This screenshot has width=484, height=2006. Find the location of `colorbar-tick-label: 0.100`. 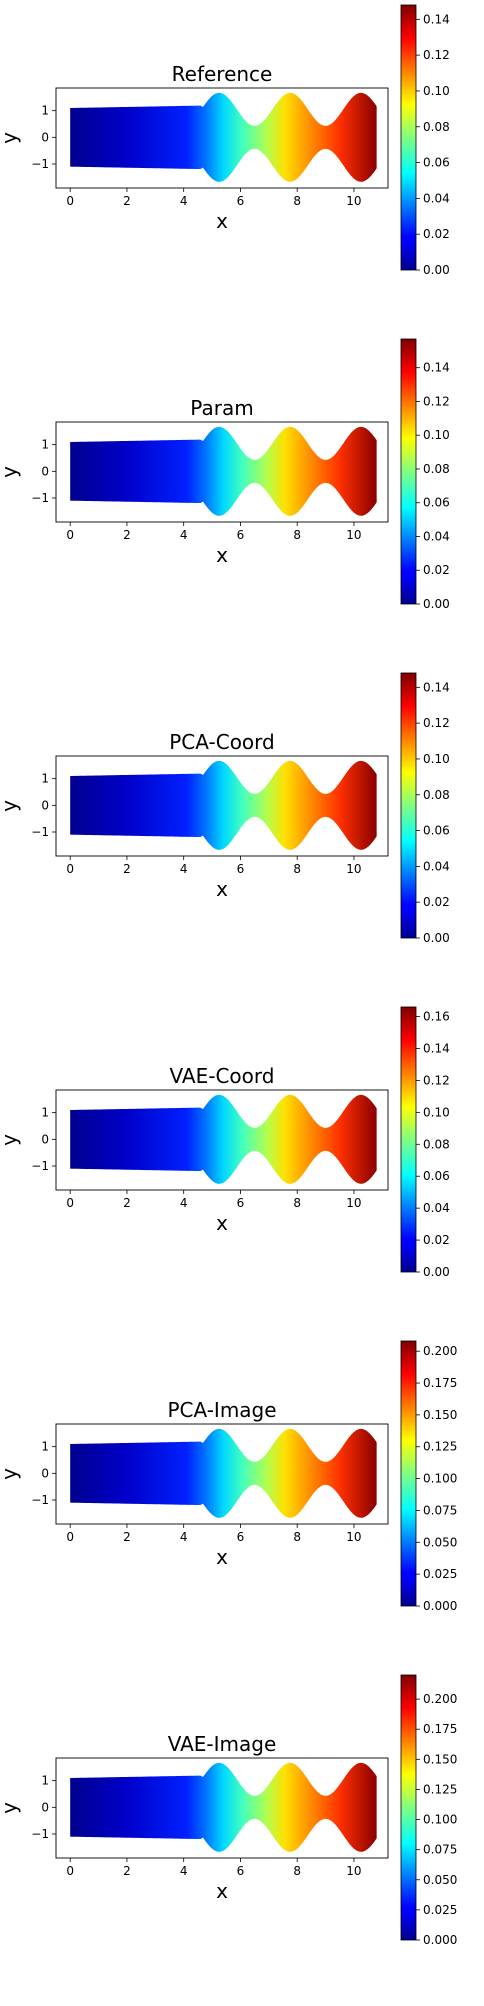

colorbar-tick-label: 0.100 is located at coordinates (440, 1479).